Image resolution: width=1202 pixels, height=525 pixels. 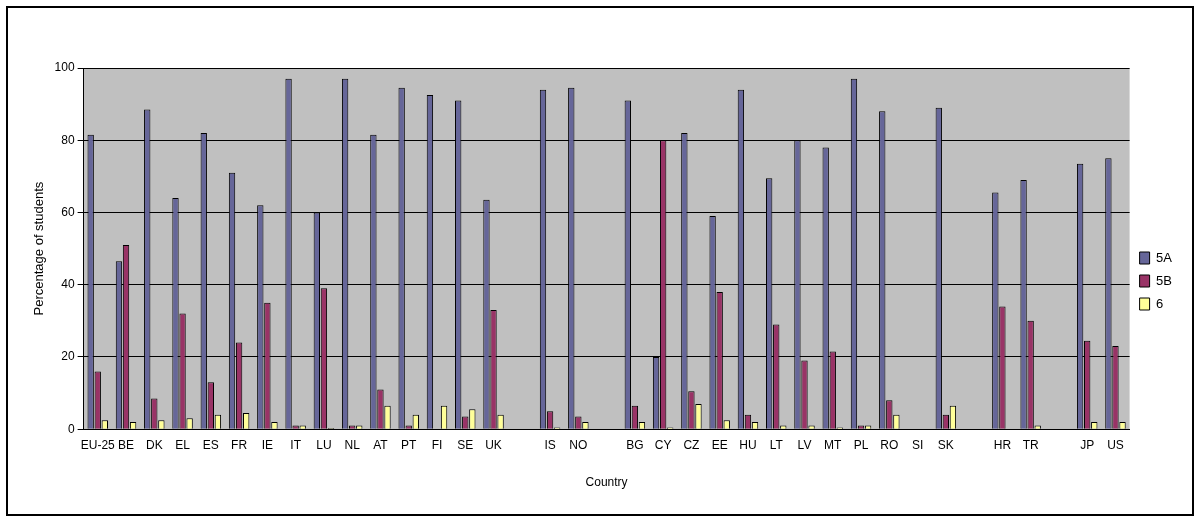 What do you see at coordinates (183, 444) in the screenshot?
I see `x-tick-label: EL` at bounding box center [183, 444].